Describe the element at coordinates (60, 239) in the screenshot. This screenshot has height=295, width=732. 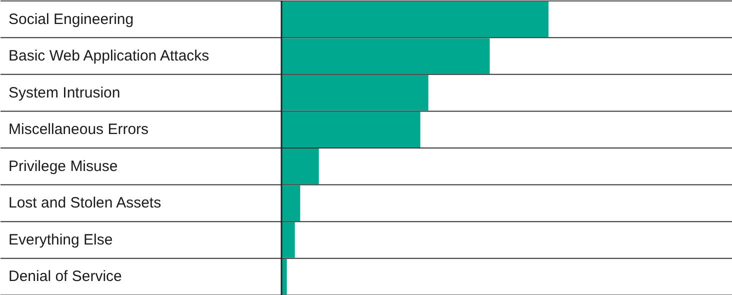
I see `y-tick-label: Everything Else` at that location.